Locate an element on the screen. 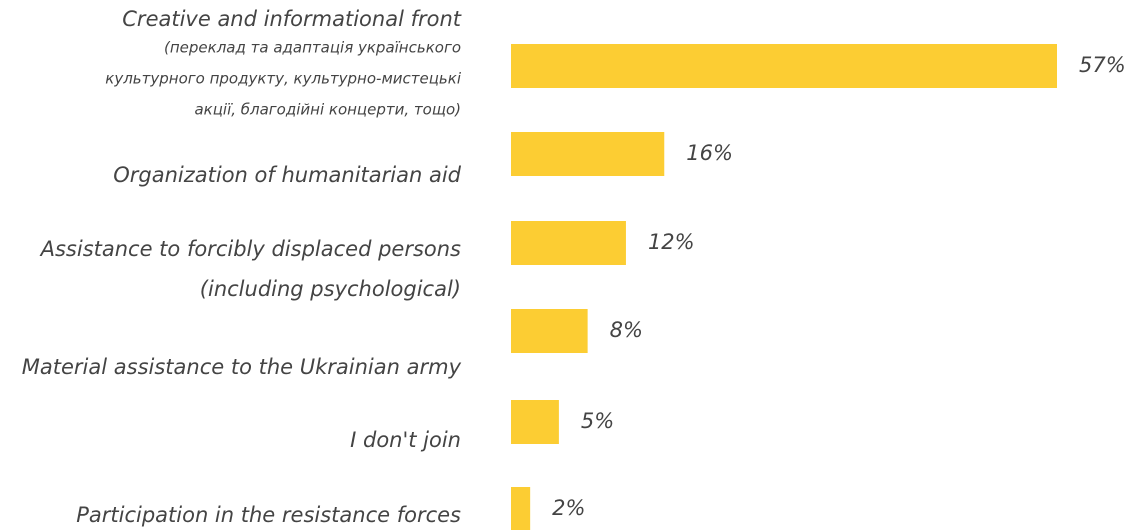  category-label-4: I don't join is located at coordinates (405, 440).